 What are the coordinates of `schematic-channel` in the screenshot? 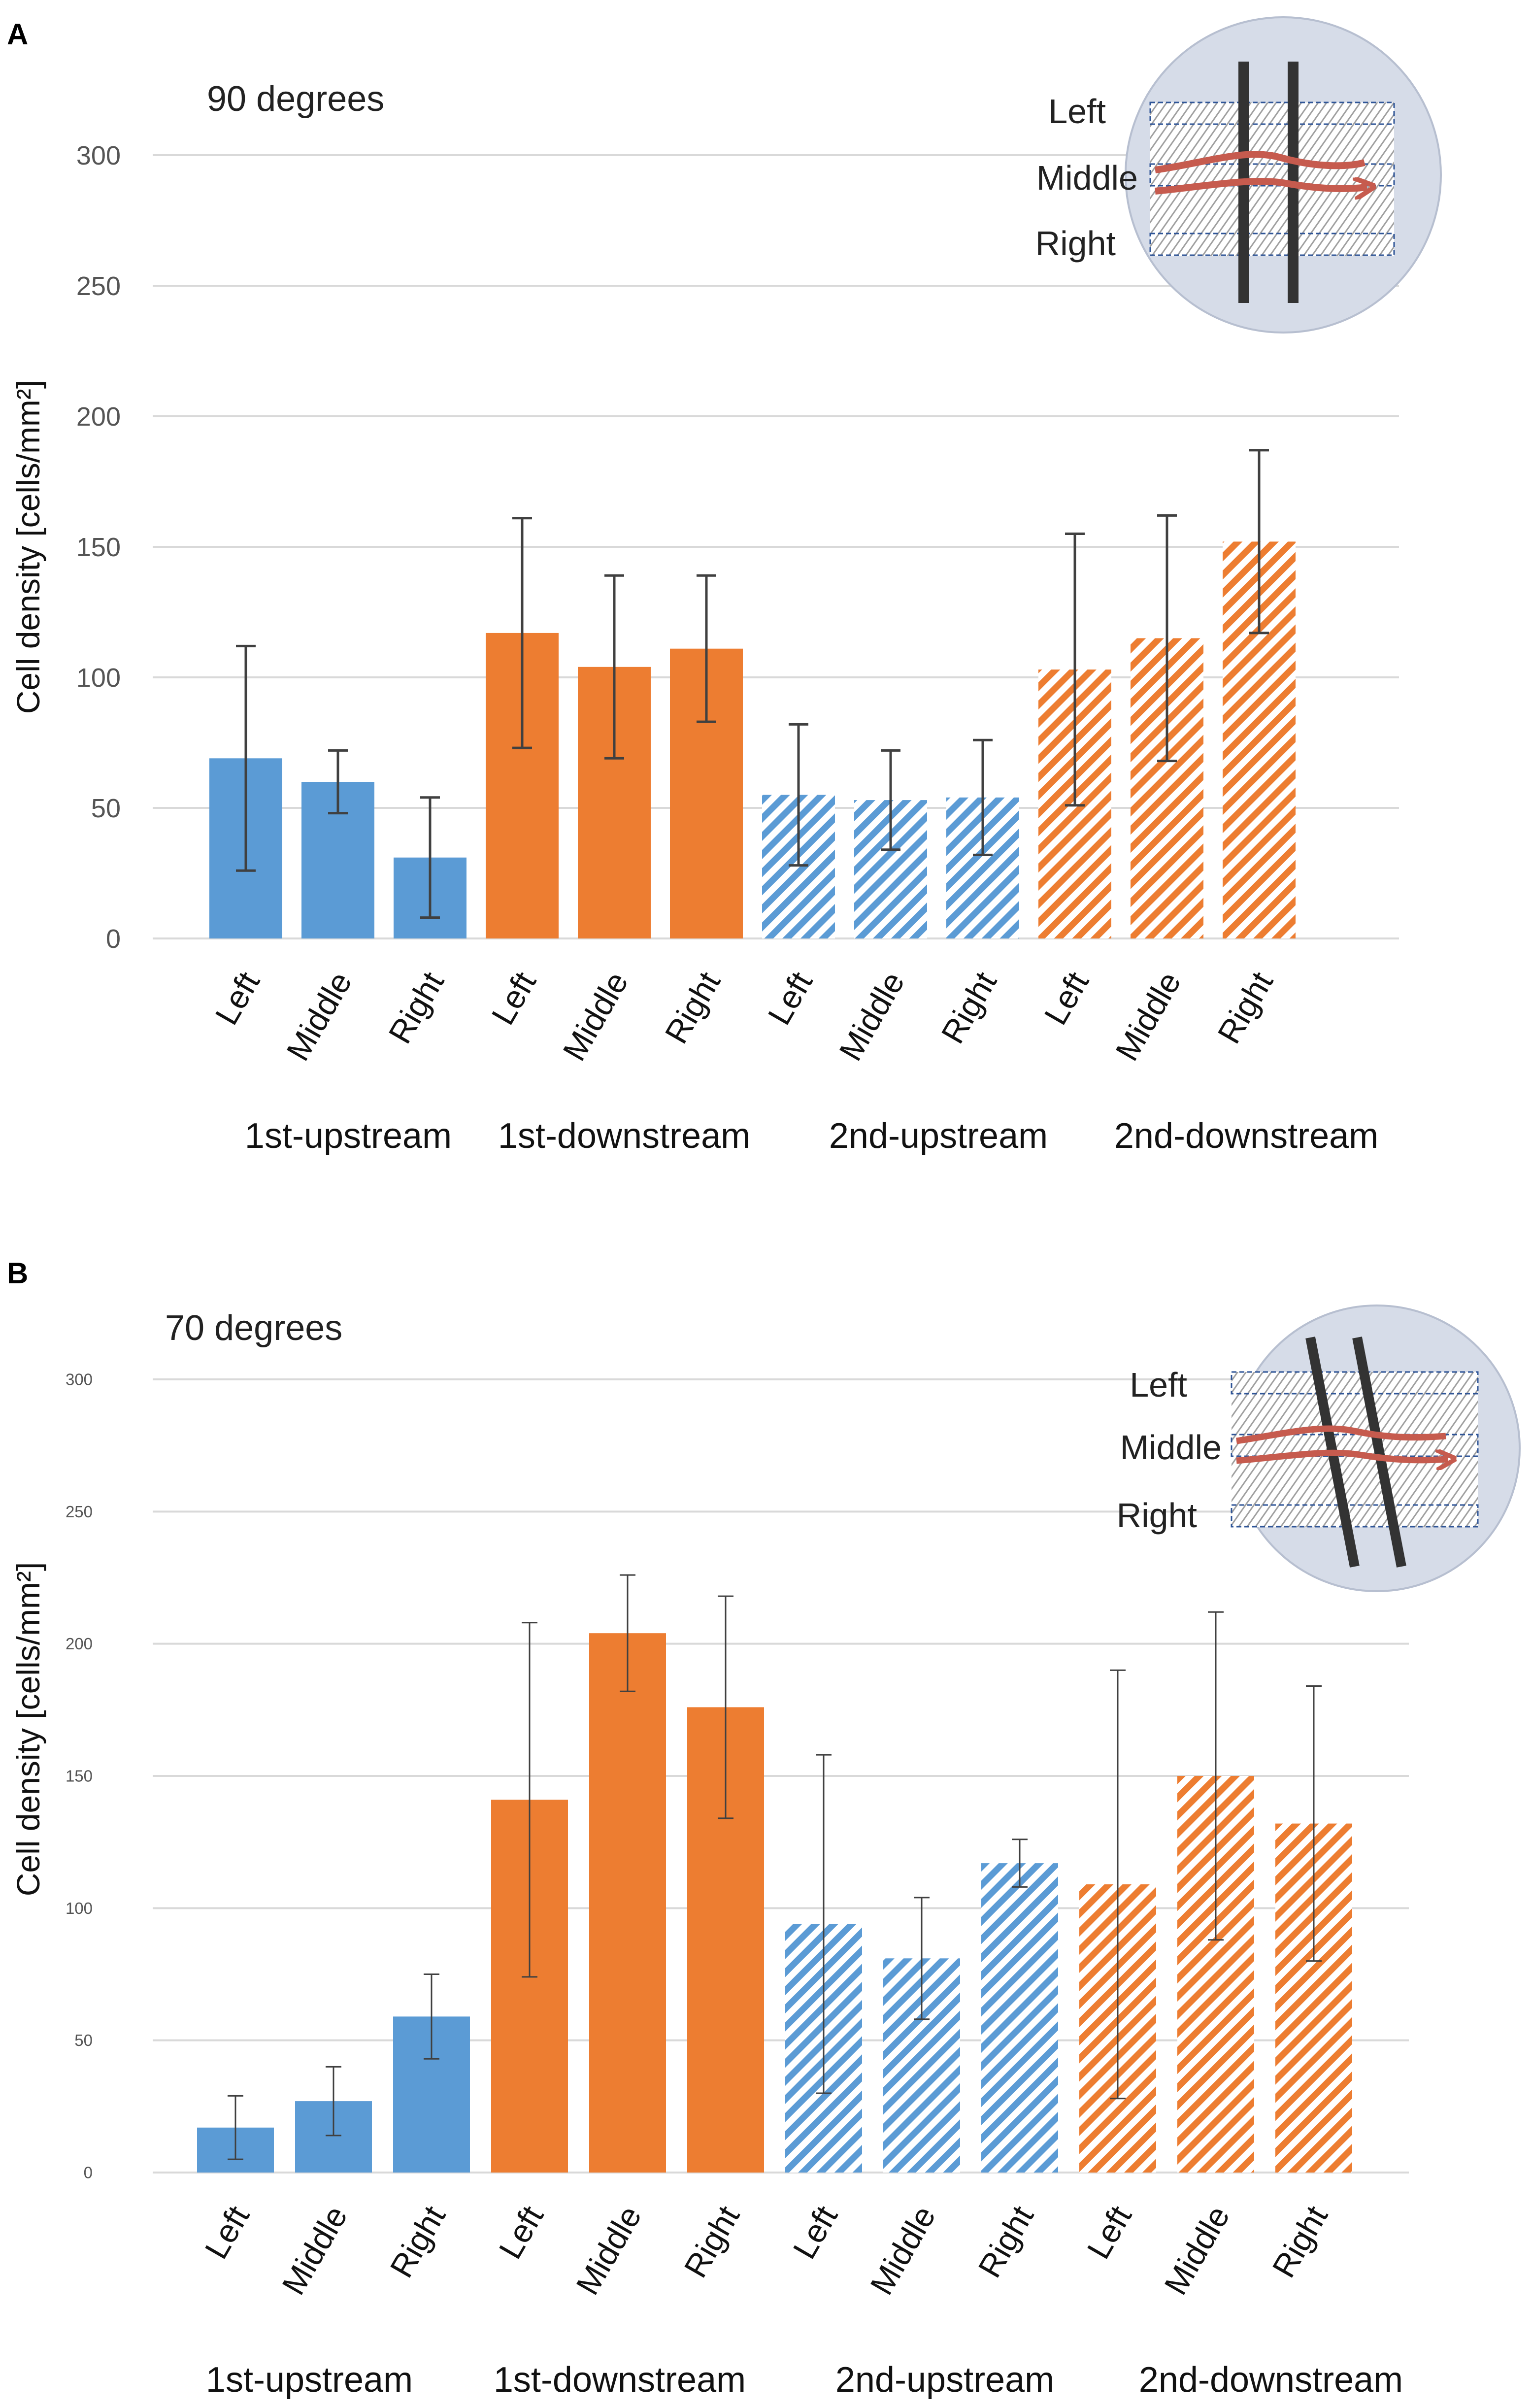 It's located at (1355, 1449).